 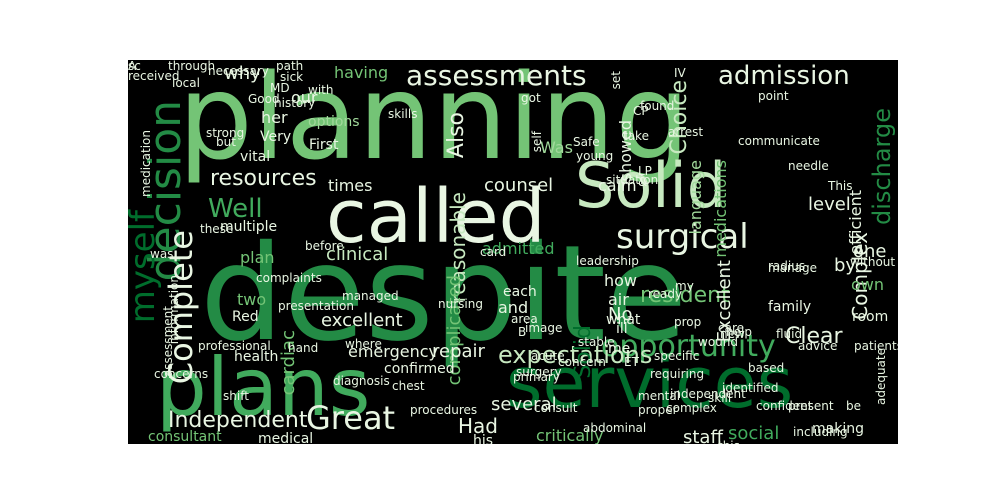 What do you see at coordinates (621, 280) in the screenshot?
I see `word: how` at bounding box center [621, 280].